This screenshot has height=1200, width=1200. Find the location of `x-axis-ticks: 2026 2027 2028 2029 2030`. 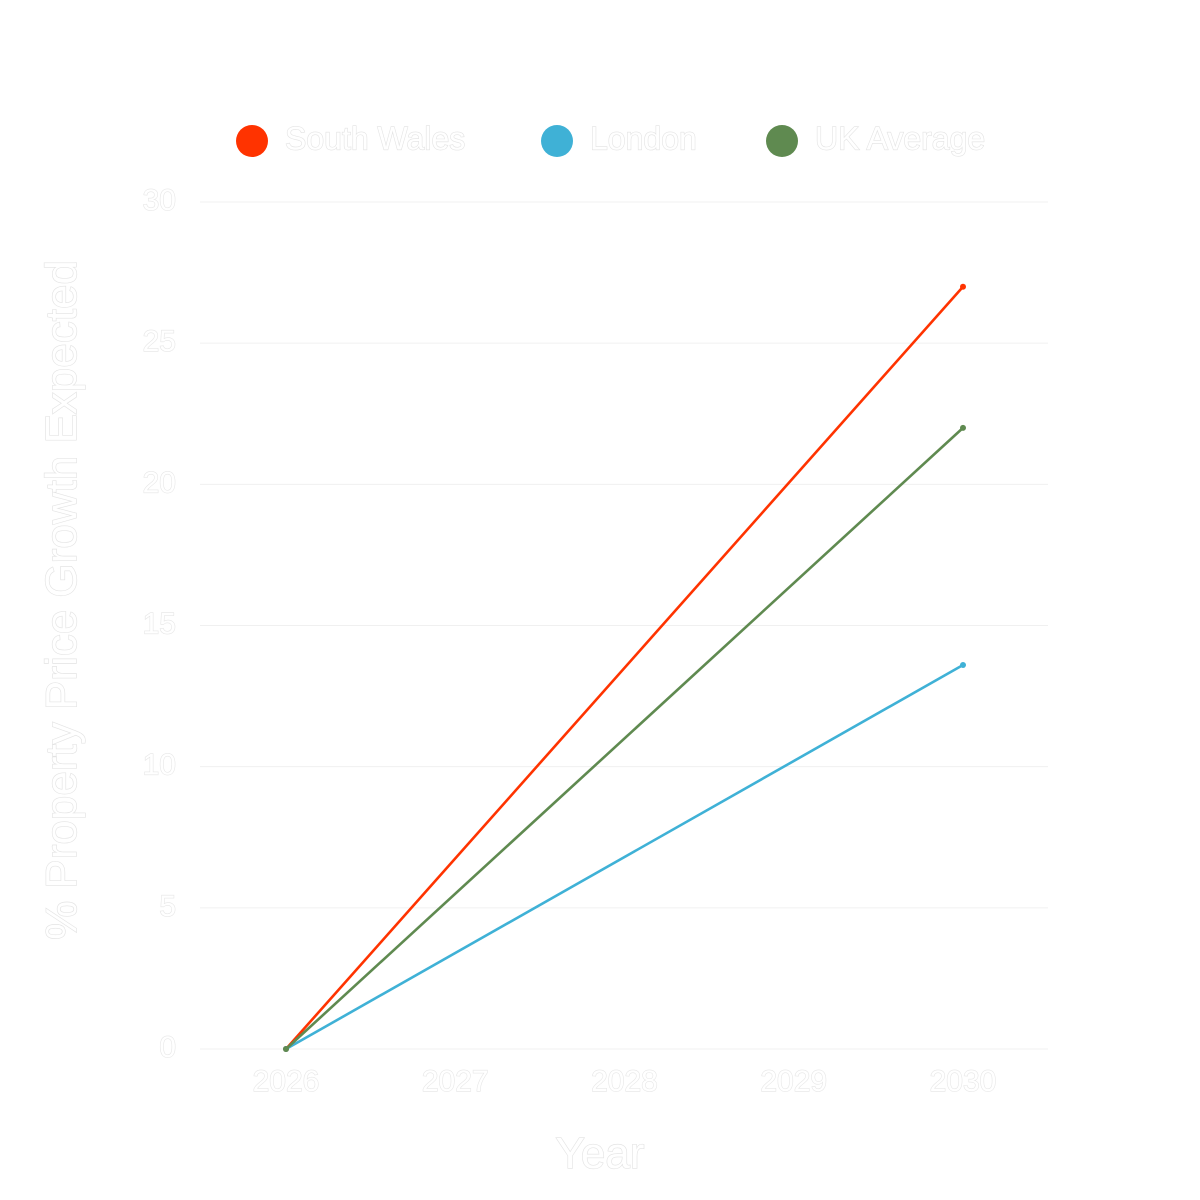

x-axis-ticks: 2026 2027 2028 2029 2030 is located at coordinates (624, 1081).